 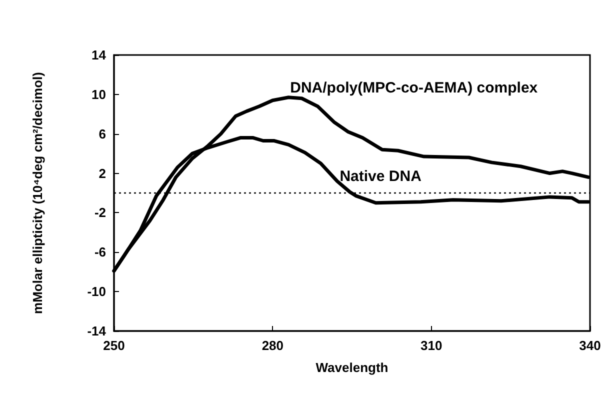 I want to click on y-tick-label: 10, so click(x=99, y=94).